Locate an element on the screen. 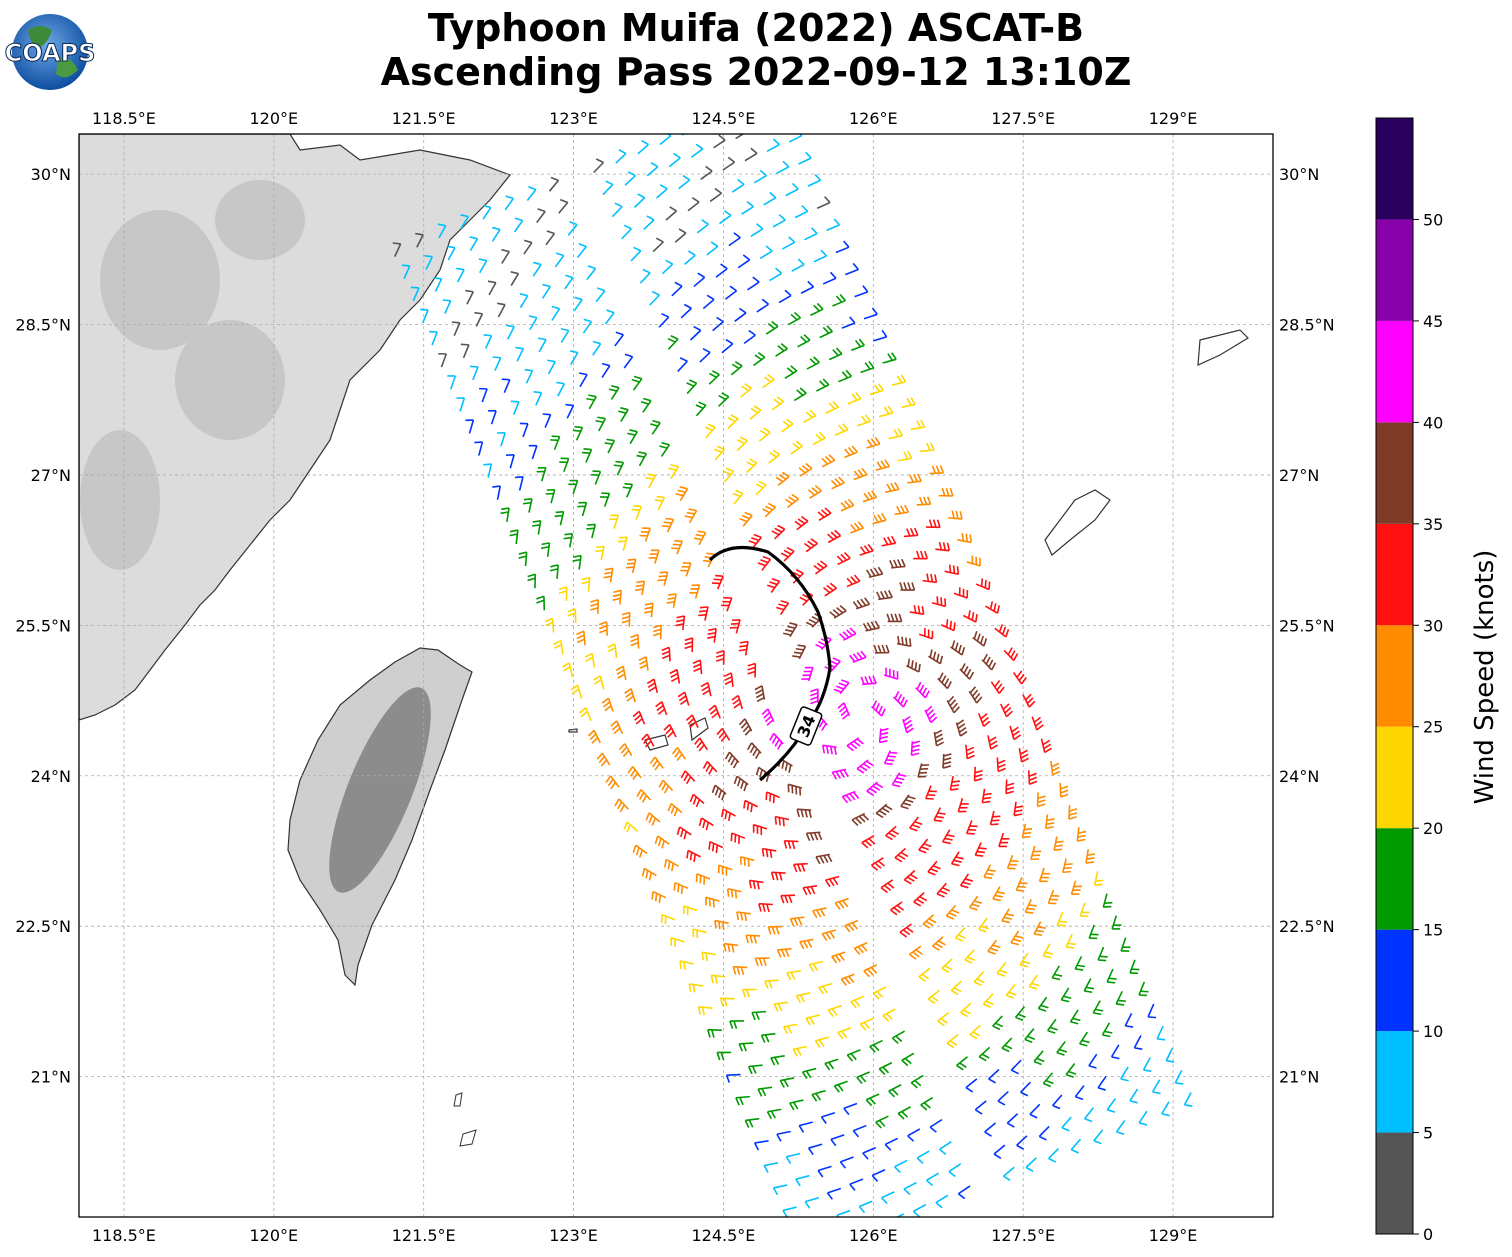 The height and width of the screenshot is (1257, 1512). lat-tick-label-left: 28.5°N is located at coordinates (43, 325).